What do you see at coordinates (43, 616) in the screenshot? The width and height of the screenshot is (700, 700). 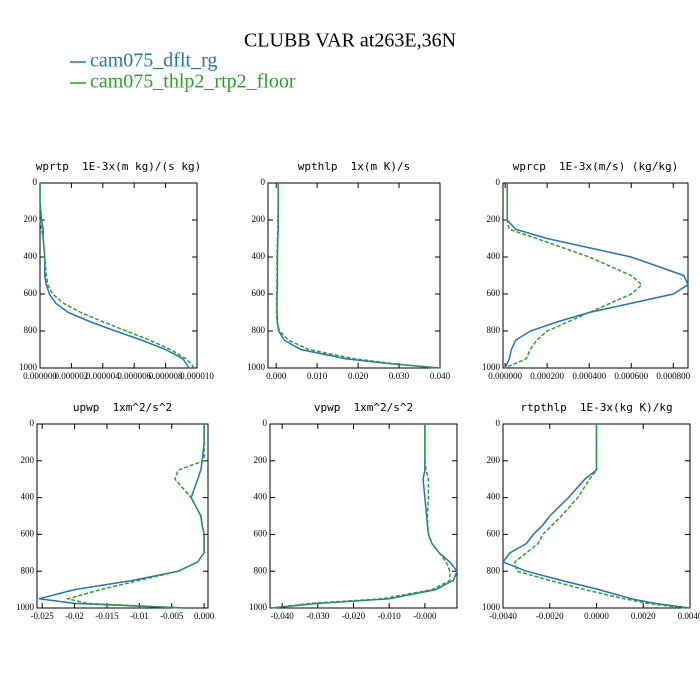 I see `x-tick-label: -0.025` at bounding box center [43, 616].